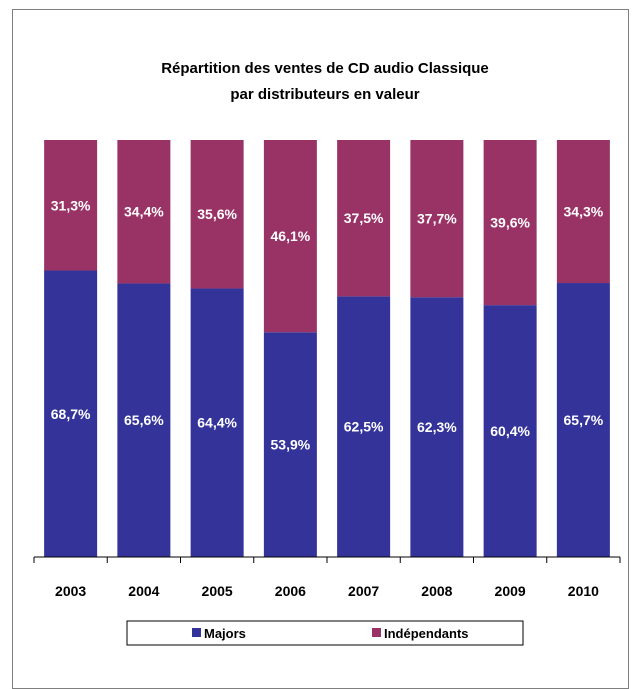  I want to click on data-label-independants-2009: 39,6%, so click(510, 223).